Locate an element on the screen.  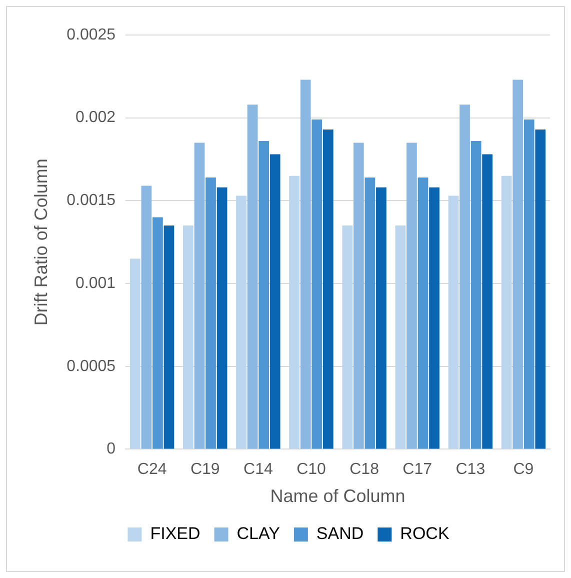
y-tick-label: 0 is located at coordinates (111, 449).